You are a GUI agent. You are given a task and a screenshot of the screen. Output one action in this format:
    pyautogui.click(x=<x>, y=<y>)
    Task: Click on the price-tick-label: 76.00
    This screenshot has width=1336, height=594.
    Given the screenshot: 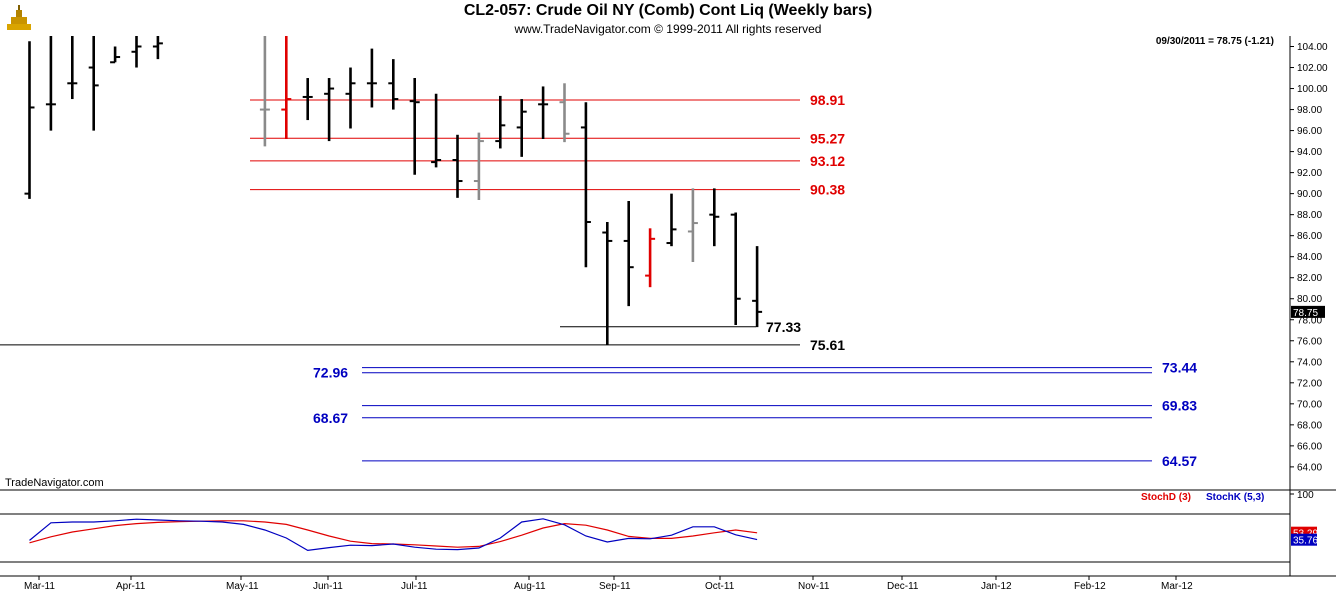 What is the action you would take?
    pyautogui.click(x=1309, y=341)
    